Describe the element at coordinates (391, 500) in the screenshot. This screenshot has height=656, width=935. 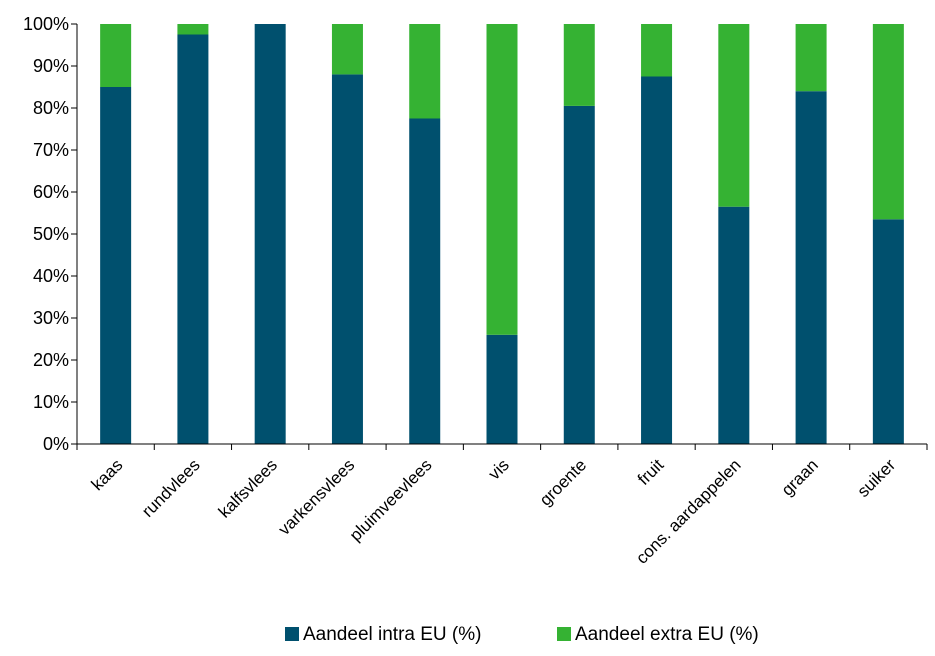
I see `category-label: pluimveevlees` at that location.